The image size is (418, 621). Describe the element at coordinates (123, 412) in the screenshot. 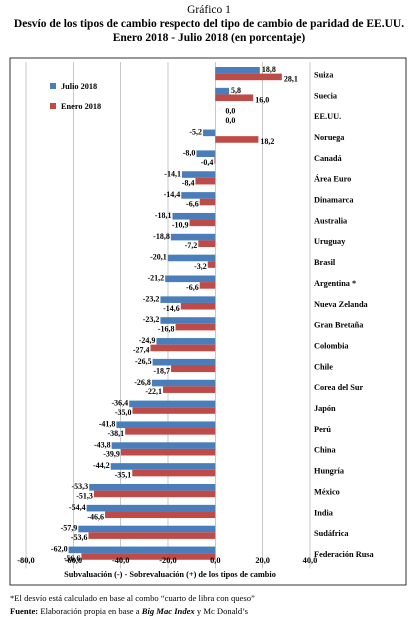

I see `value-label: -35,0` at that location.